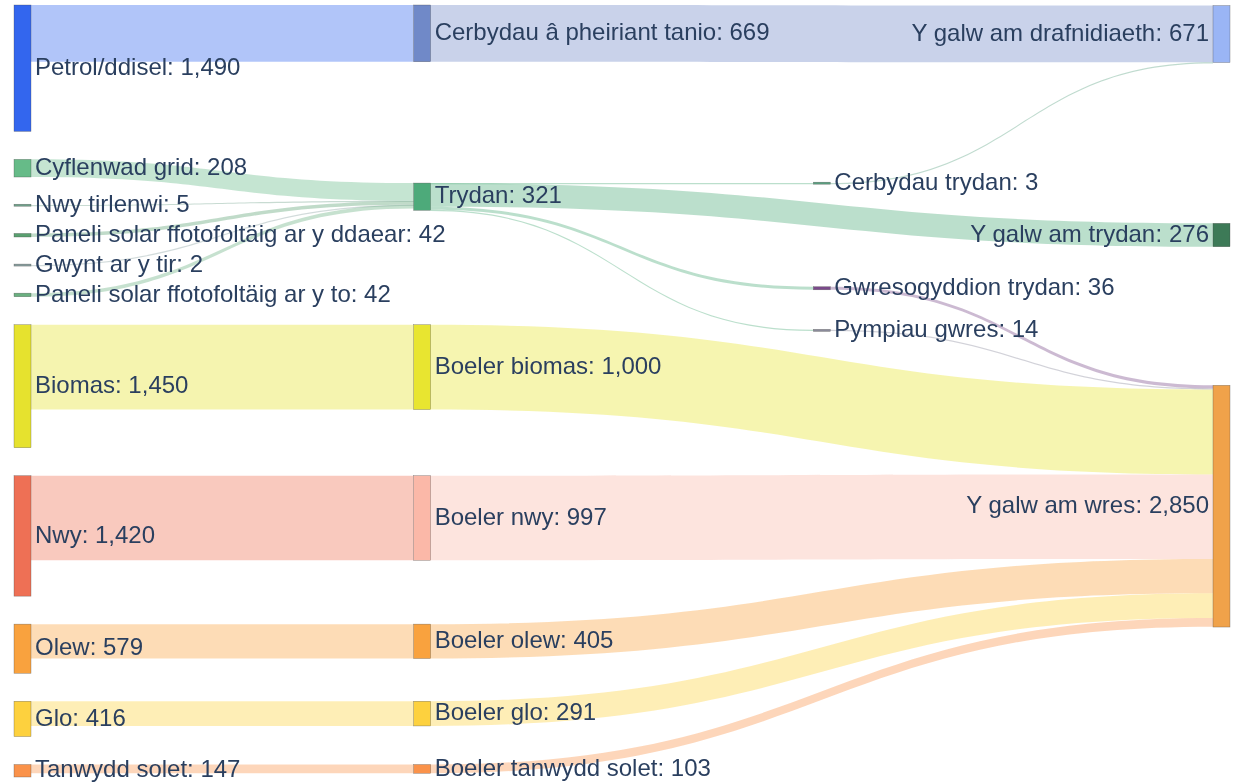  Describe the element at coordinates (220, 233) in the screenshot. I see `category-label: Paneli solar ffotofoltäig ar y ddaear` at that location.